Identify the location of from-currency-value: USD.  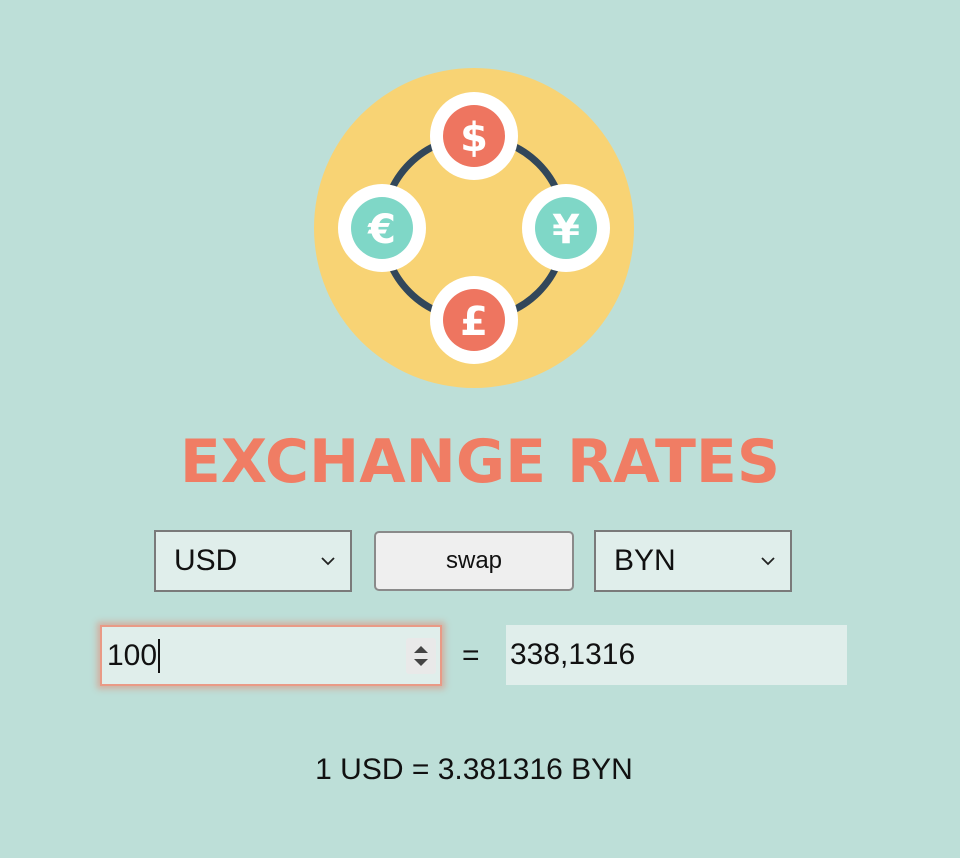
(206, 560).